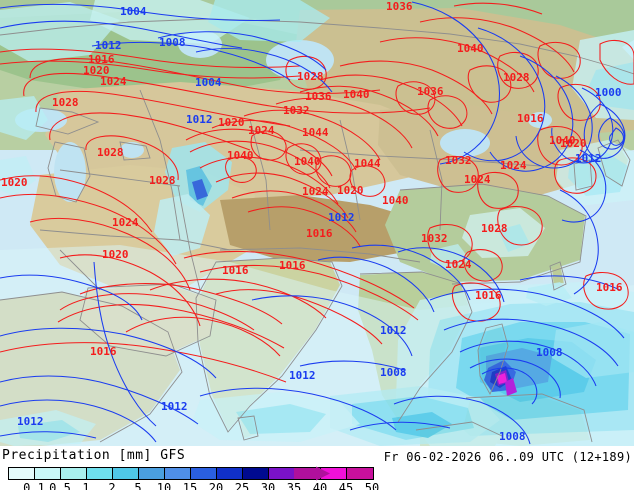 This screenshot has width=634, height=490. Describe the element at coordinates (216, 485) in the screenshot. I see `legend-tick: 20` at that location.